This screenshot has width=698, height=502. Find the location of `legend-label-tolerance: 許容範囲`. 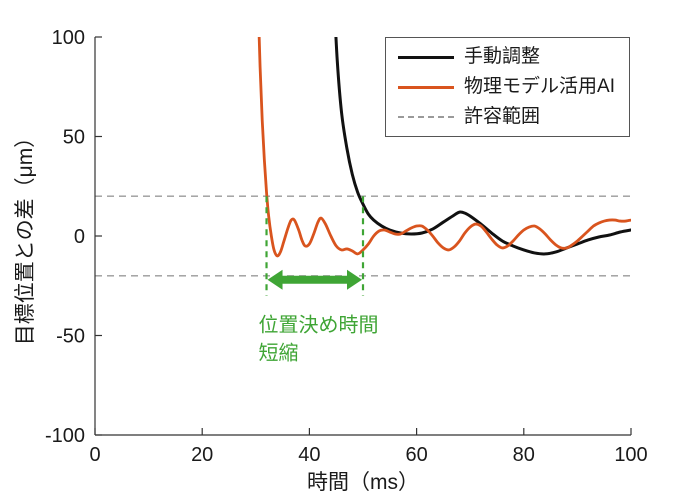

legend-label-tolerance: 許容範囲 is located at coordinates (502, 116).